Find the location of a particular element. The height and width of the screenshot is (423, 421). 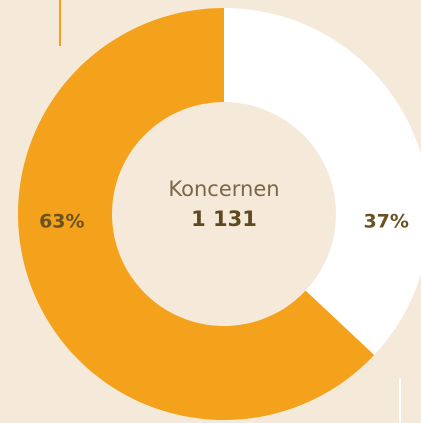

center-value: 1 131 is located at coordinates (224, 219).